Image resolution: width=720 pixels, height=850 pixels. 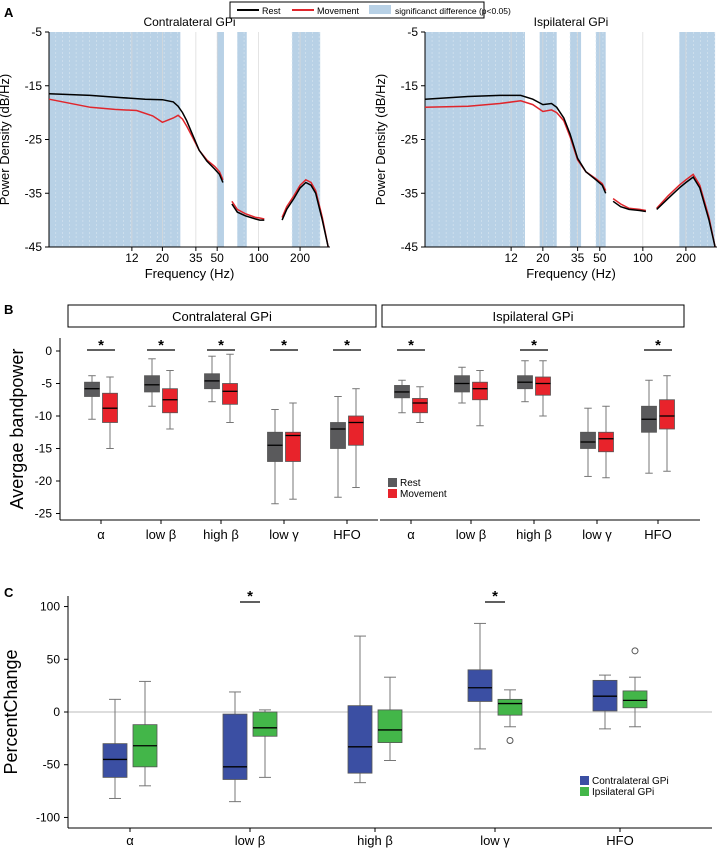 I want to click on y-tick-label: 100, so click(x=50, y=607).